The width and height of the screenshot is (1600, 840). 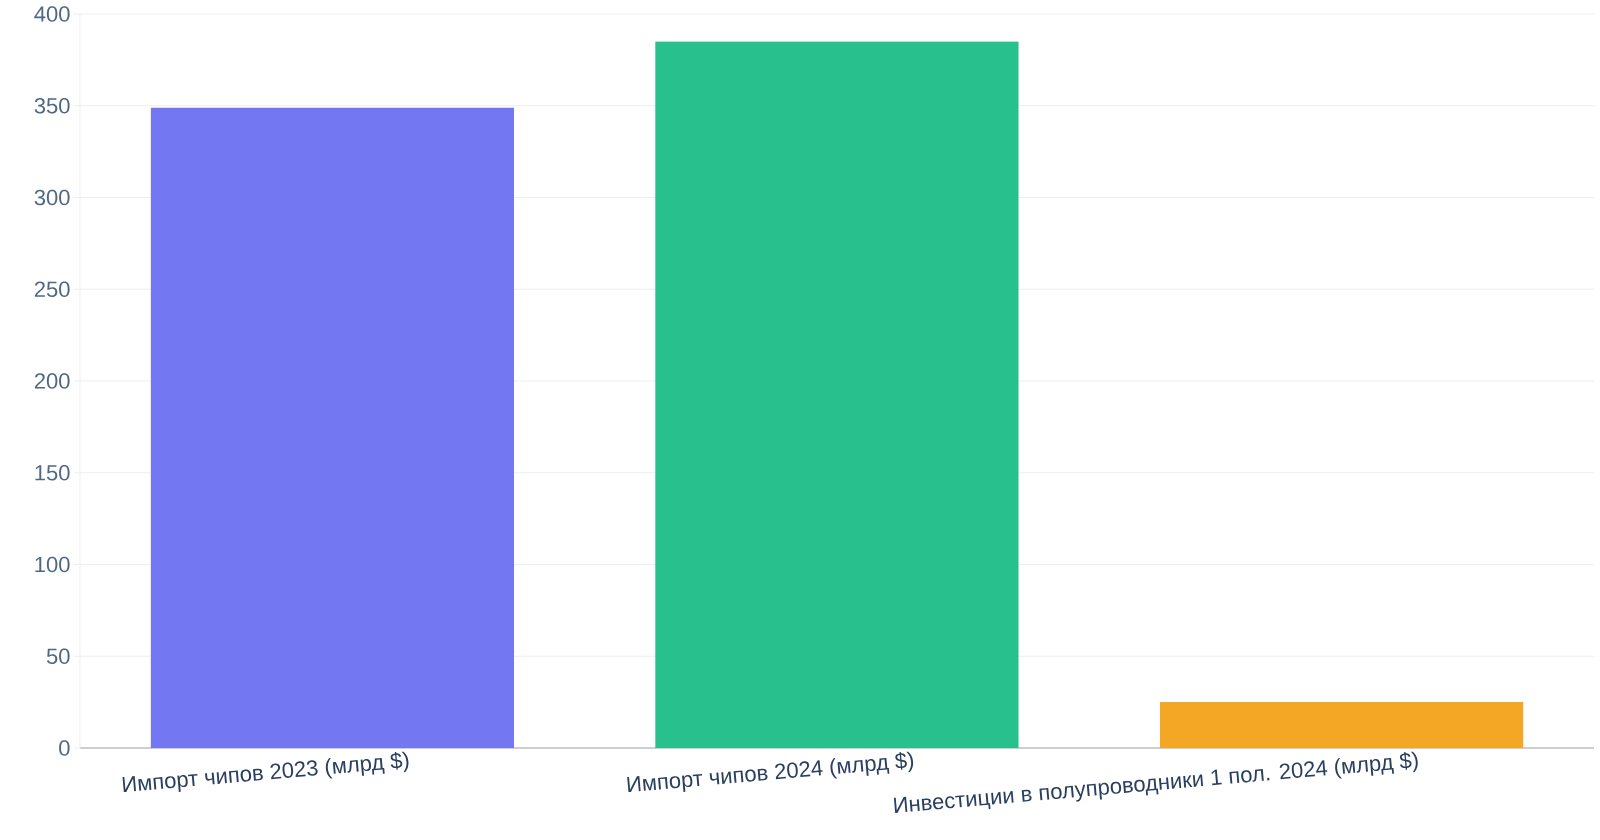 What do you see at coordinates (52, 105) in the screenshot?
I see `y-tick-label: 350` at bounding box center [52, 105].